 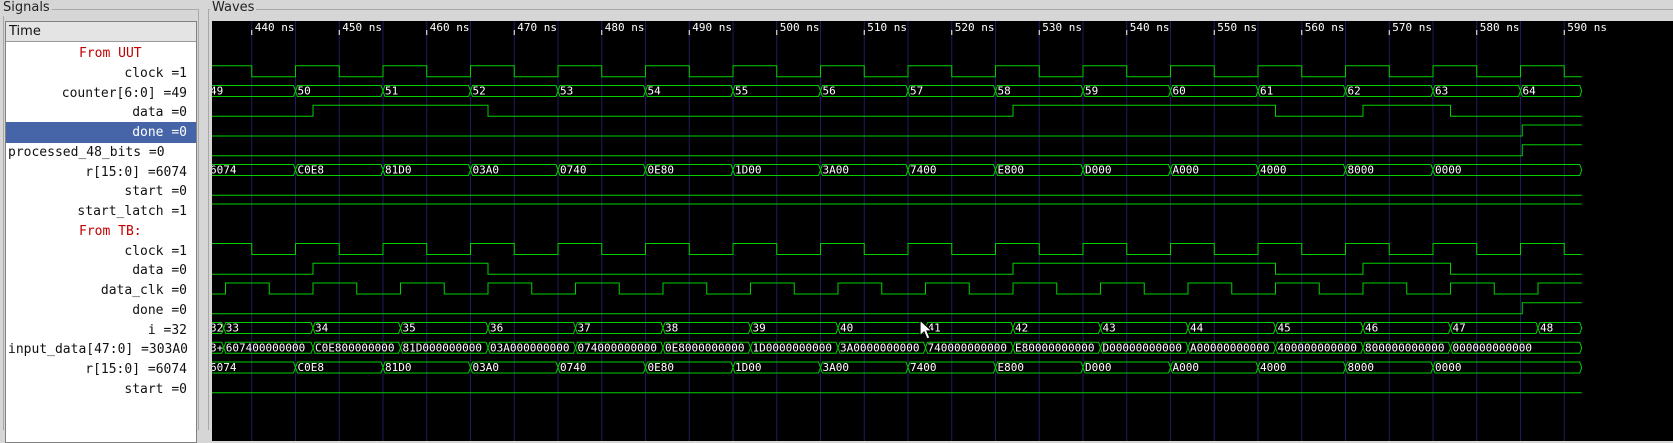 I want to click on time-label: 590 ns, so click(x=1587, y=27).